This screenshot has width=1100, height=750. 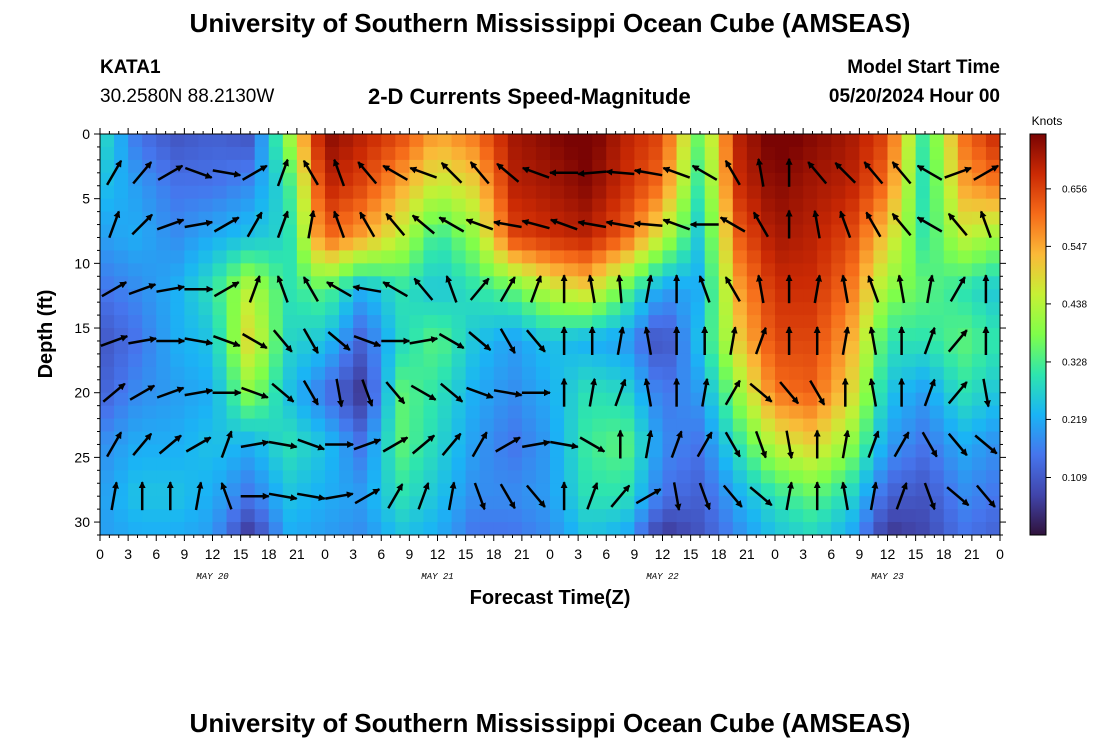 What do you see at coordinates (923, 67) in the screenshot?
I see `model-start-label: Model Start Time` at bounding box center [923, 67].